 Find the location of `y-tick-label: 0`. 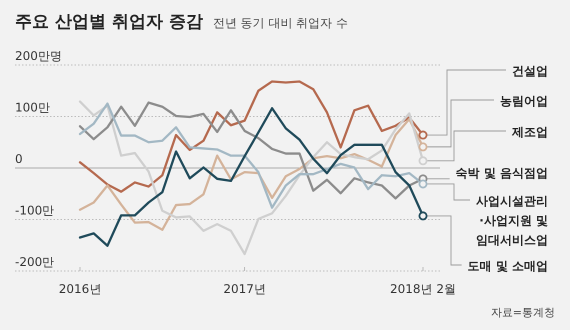

y-tick-label: 0 is located at coordinates (19, 159).